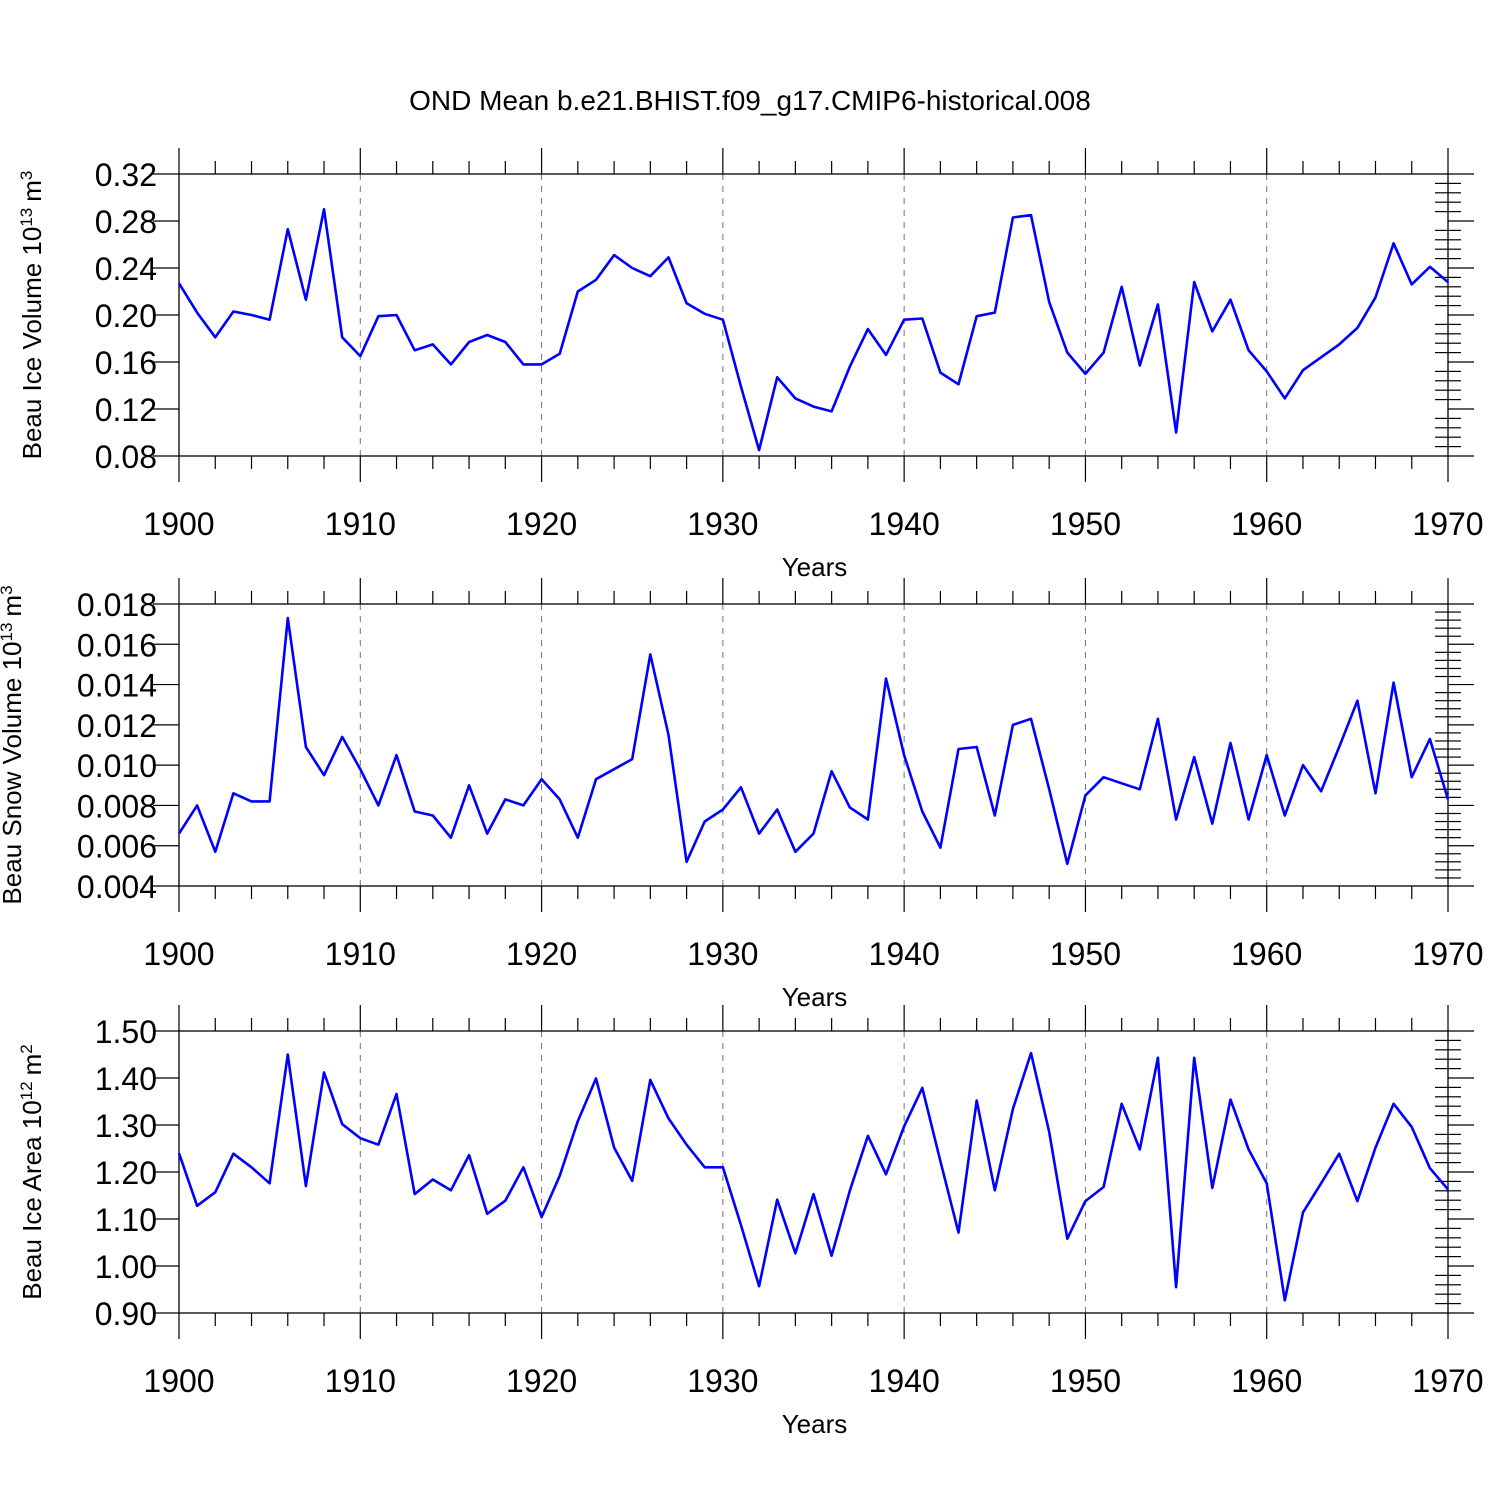 The width and height of the screenshot is (1500, 1500). Describe the element at coordinates (126, 222) in the screenshot. I see `y-tick-label: 0.28` at that location.